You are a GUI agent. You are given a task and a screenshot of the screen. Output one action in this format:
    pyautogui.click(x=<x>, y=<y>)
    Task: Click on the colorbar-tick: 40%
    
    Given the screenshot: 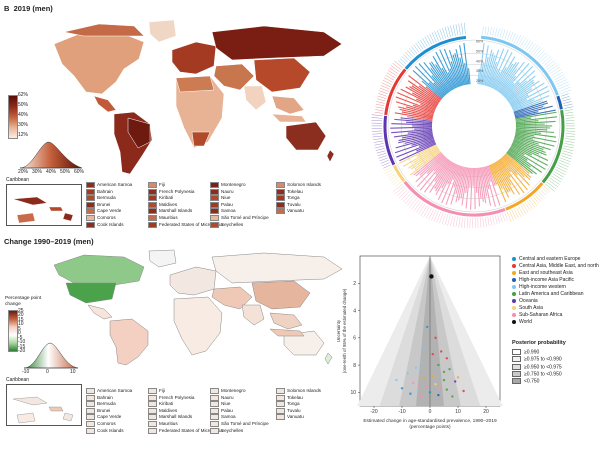 What is the action you would take?
    pyautogui.click(x=23, y=115)
    